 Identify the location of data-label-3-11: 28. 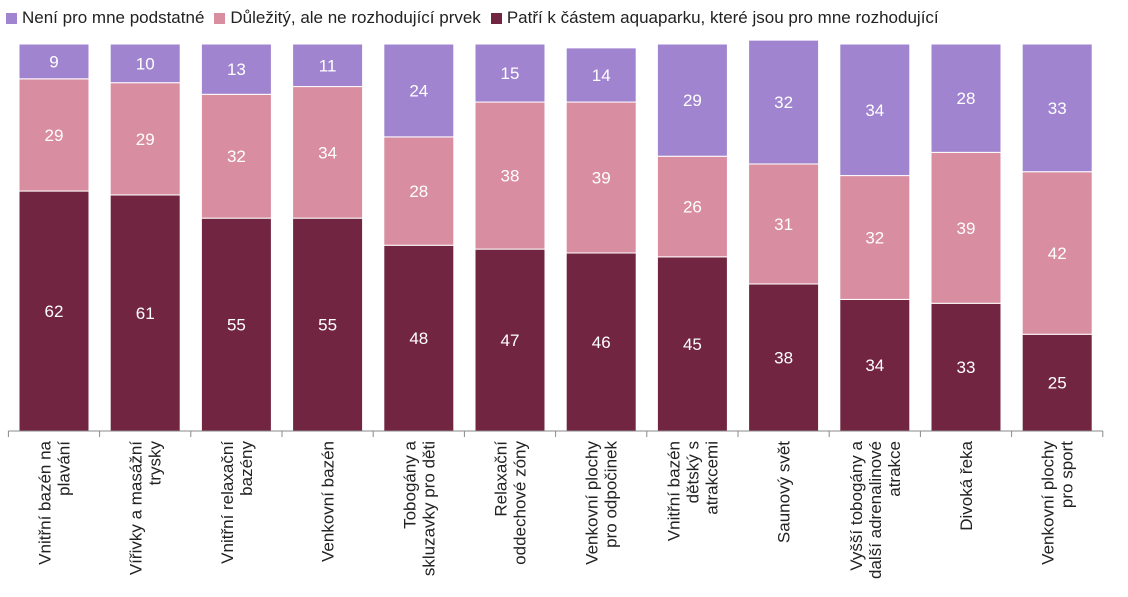
(966, 98).